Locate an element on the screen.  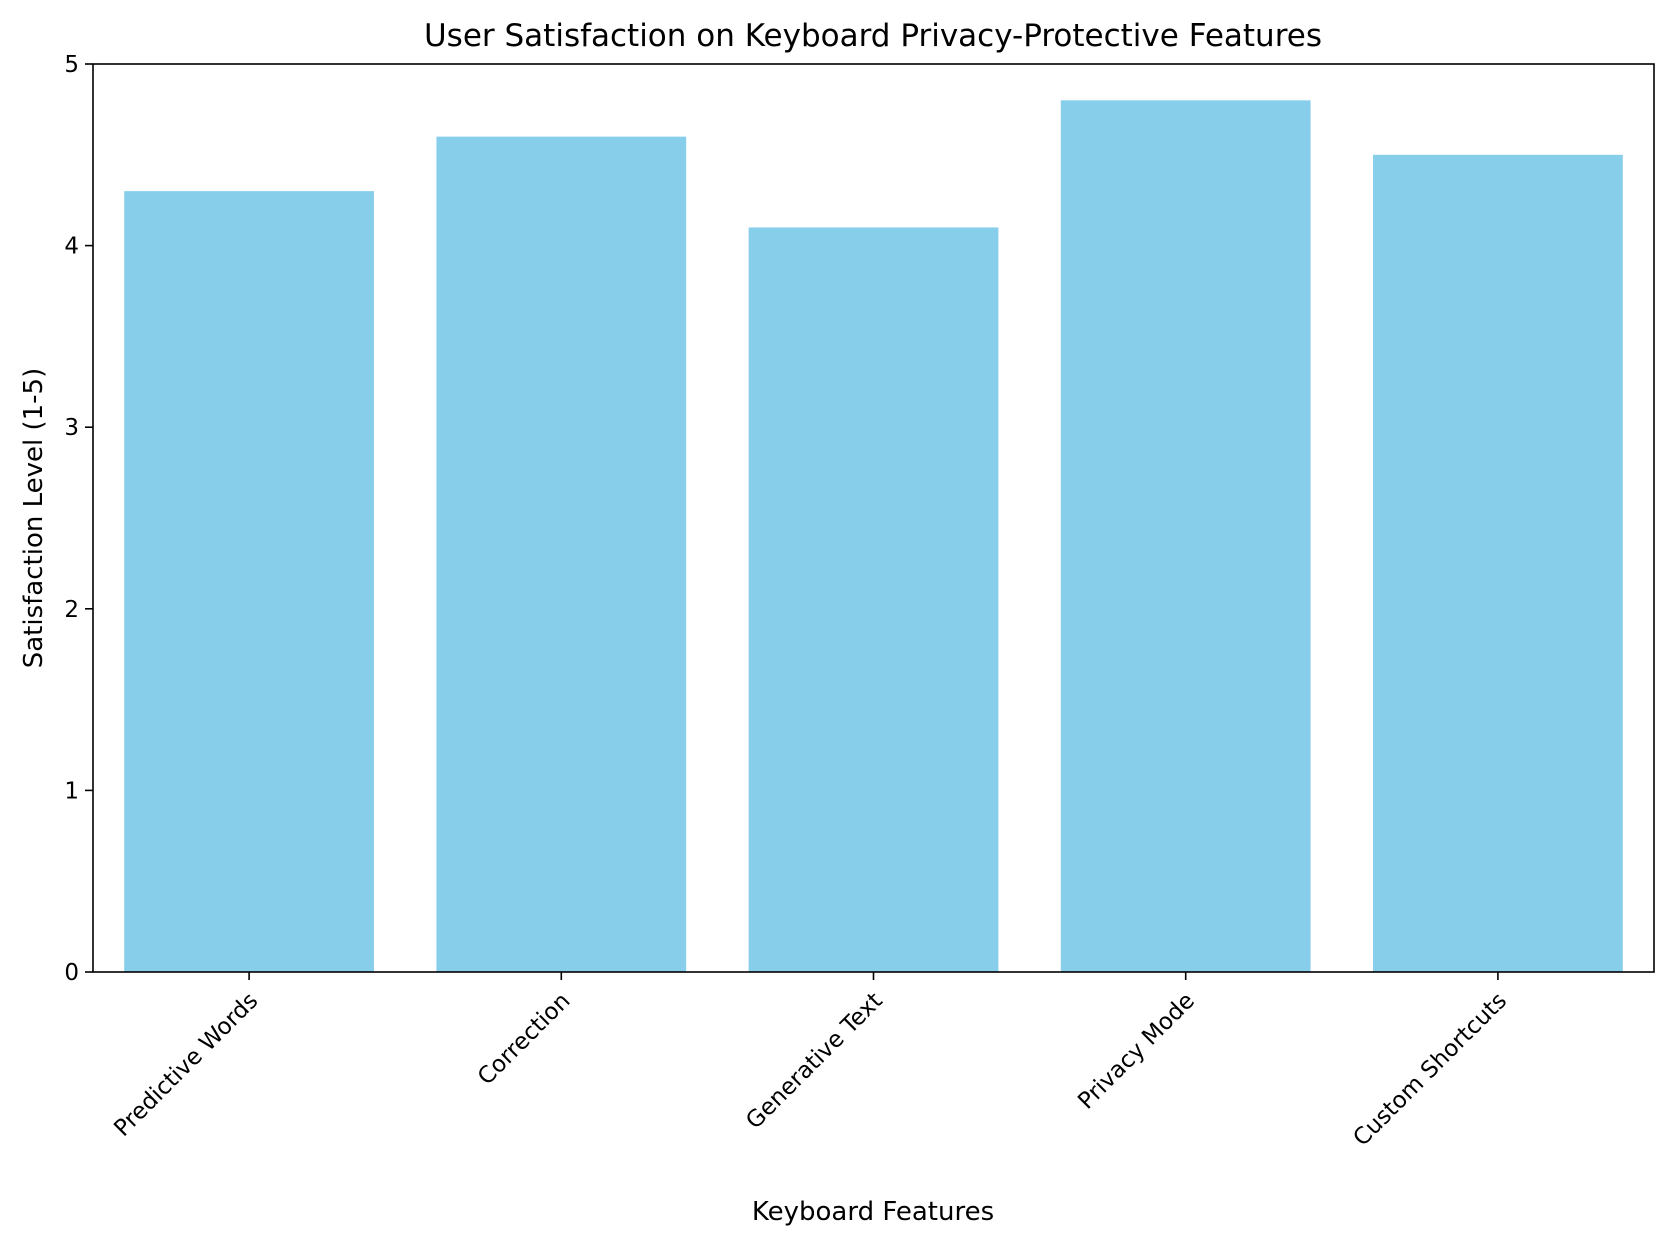
bar-privacy-mode is located at coordinates (1185, 536).